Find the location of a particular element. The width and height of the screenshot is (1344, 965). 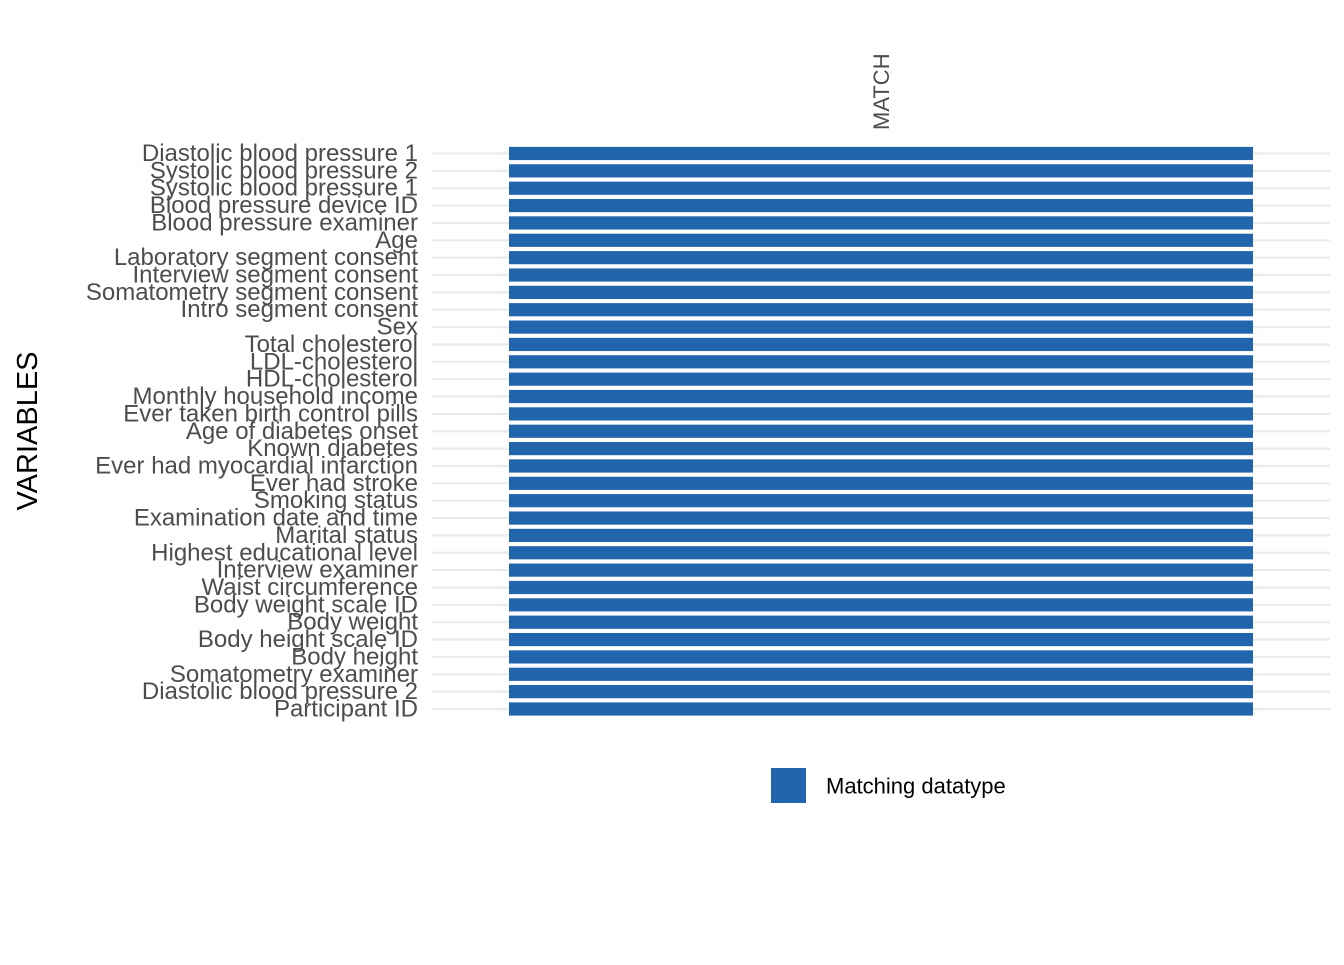

legend: Matching datatype is located at coordinates (888, 785).